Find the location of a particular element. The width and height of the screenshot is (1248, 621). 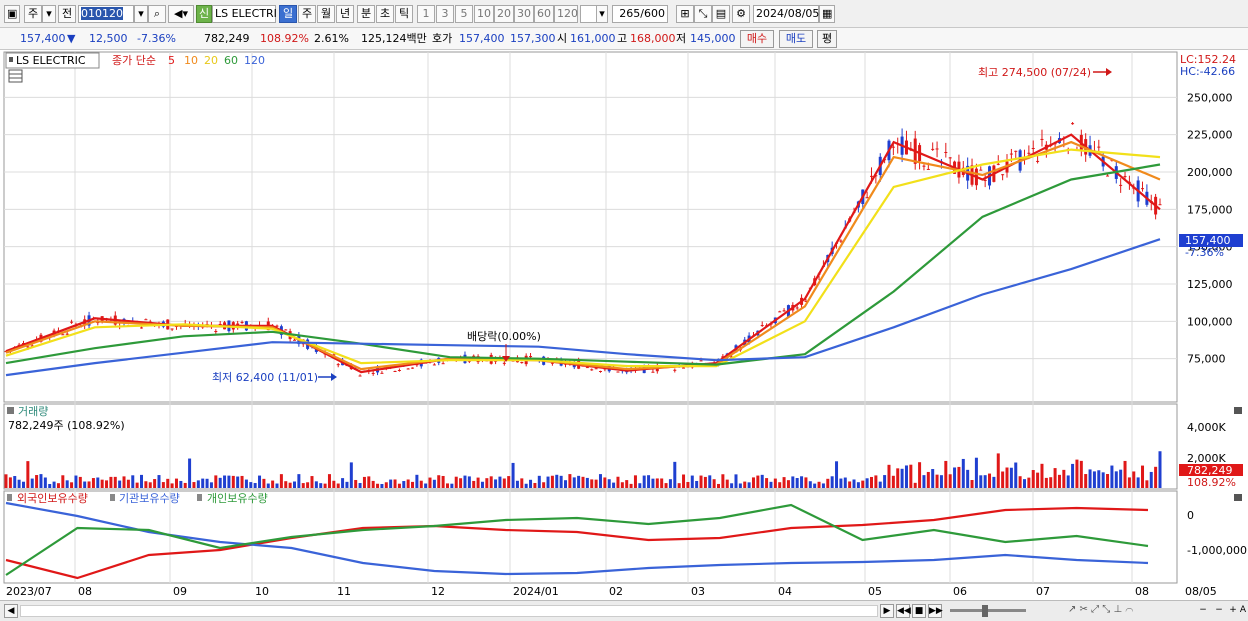

prev-button: 전 is located at coordinates (67, 14).